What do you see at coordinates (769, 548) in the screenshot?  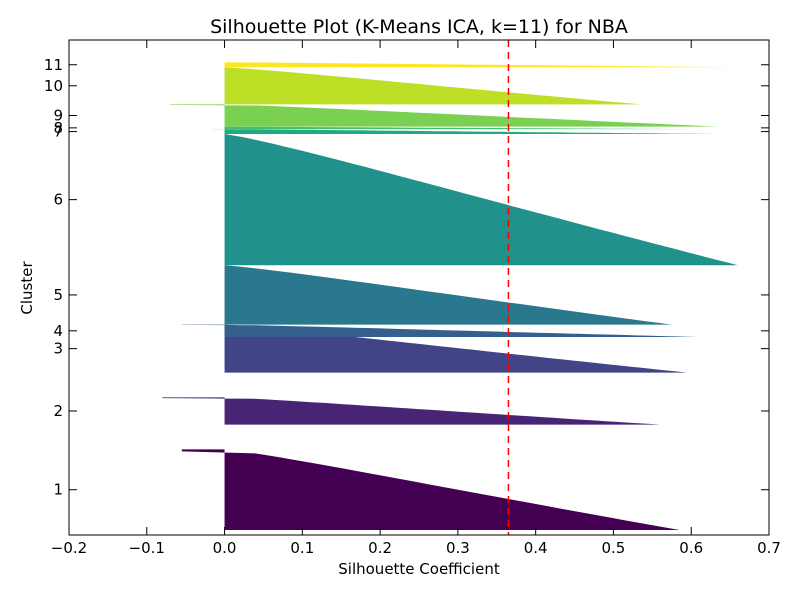 I see `x-tick-label: 0.7` at bounding box center [769, 548].